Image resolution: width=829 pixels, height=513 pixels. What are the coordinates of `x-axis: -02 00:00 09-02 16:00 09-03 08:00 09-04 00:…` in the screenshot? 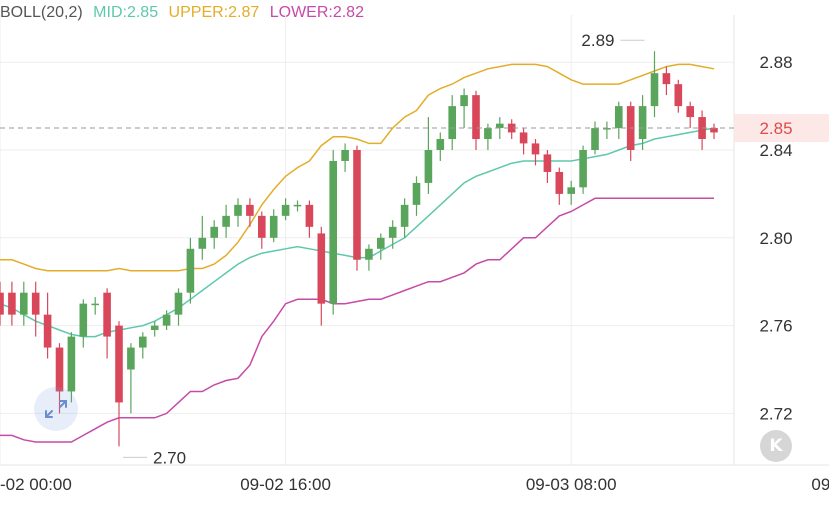 It's located at (414, 484).